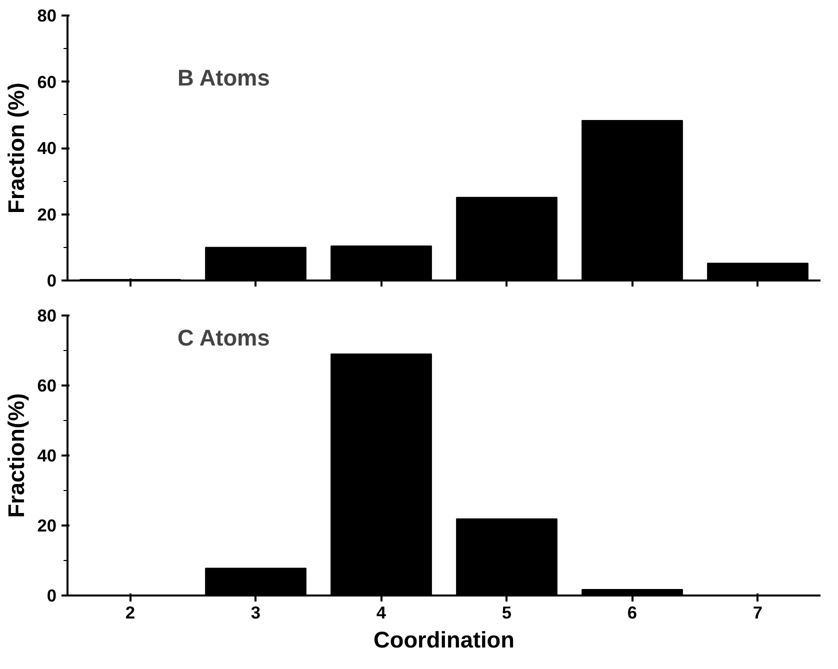  I want to click on x-tick-label: 6, so click(632, 612).